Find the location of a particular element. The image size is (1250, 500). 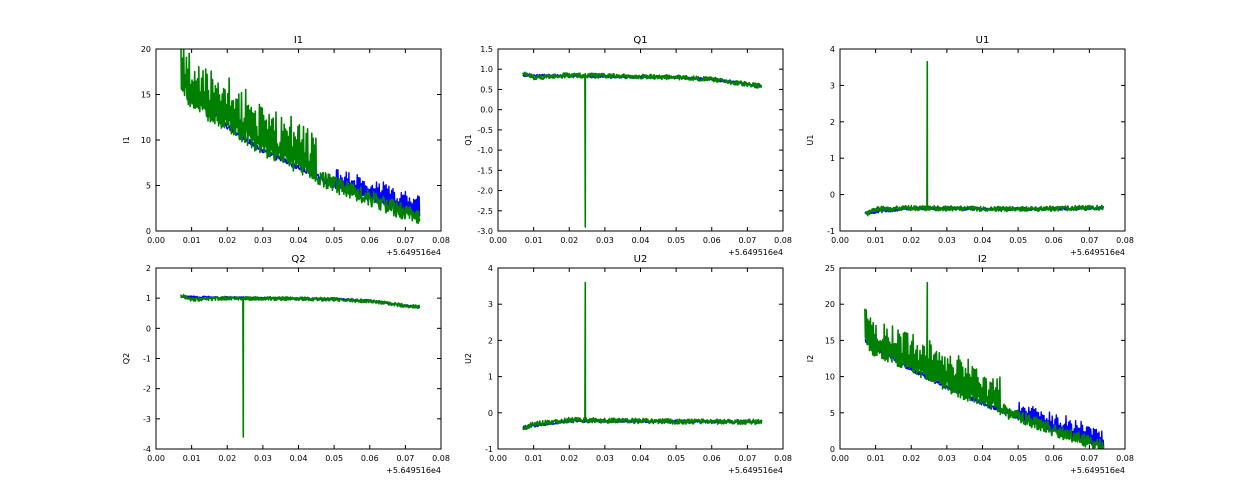

subplot-title: Q1 is located at coordinates (640, 40).